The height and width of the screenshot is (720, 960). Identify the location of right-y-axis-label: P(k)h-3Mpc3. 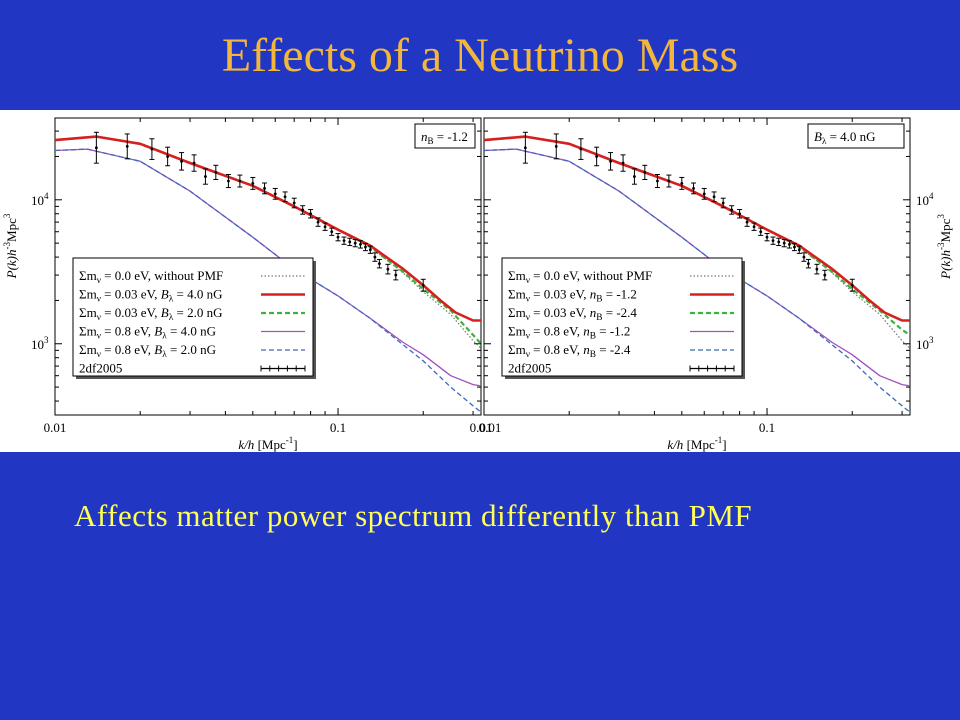
(944, 247).